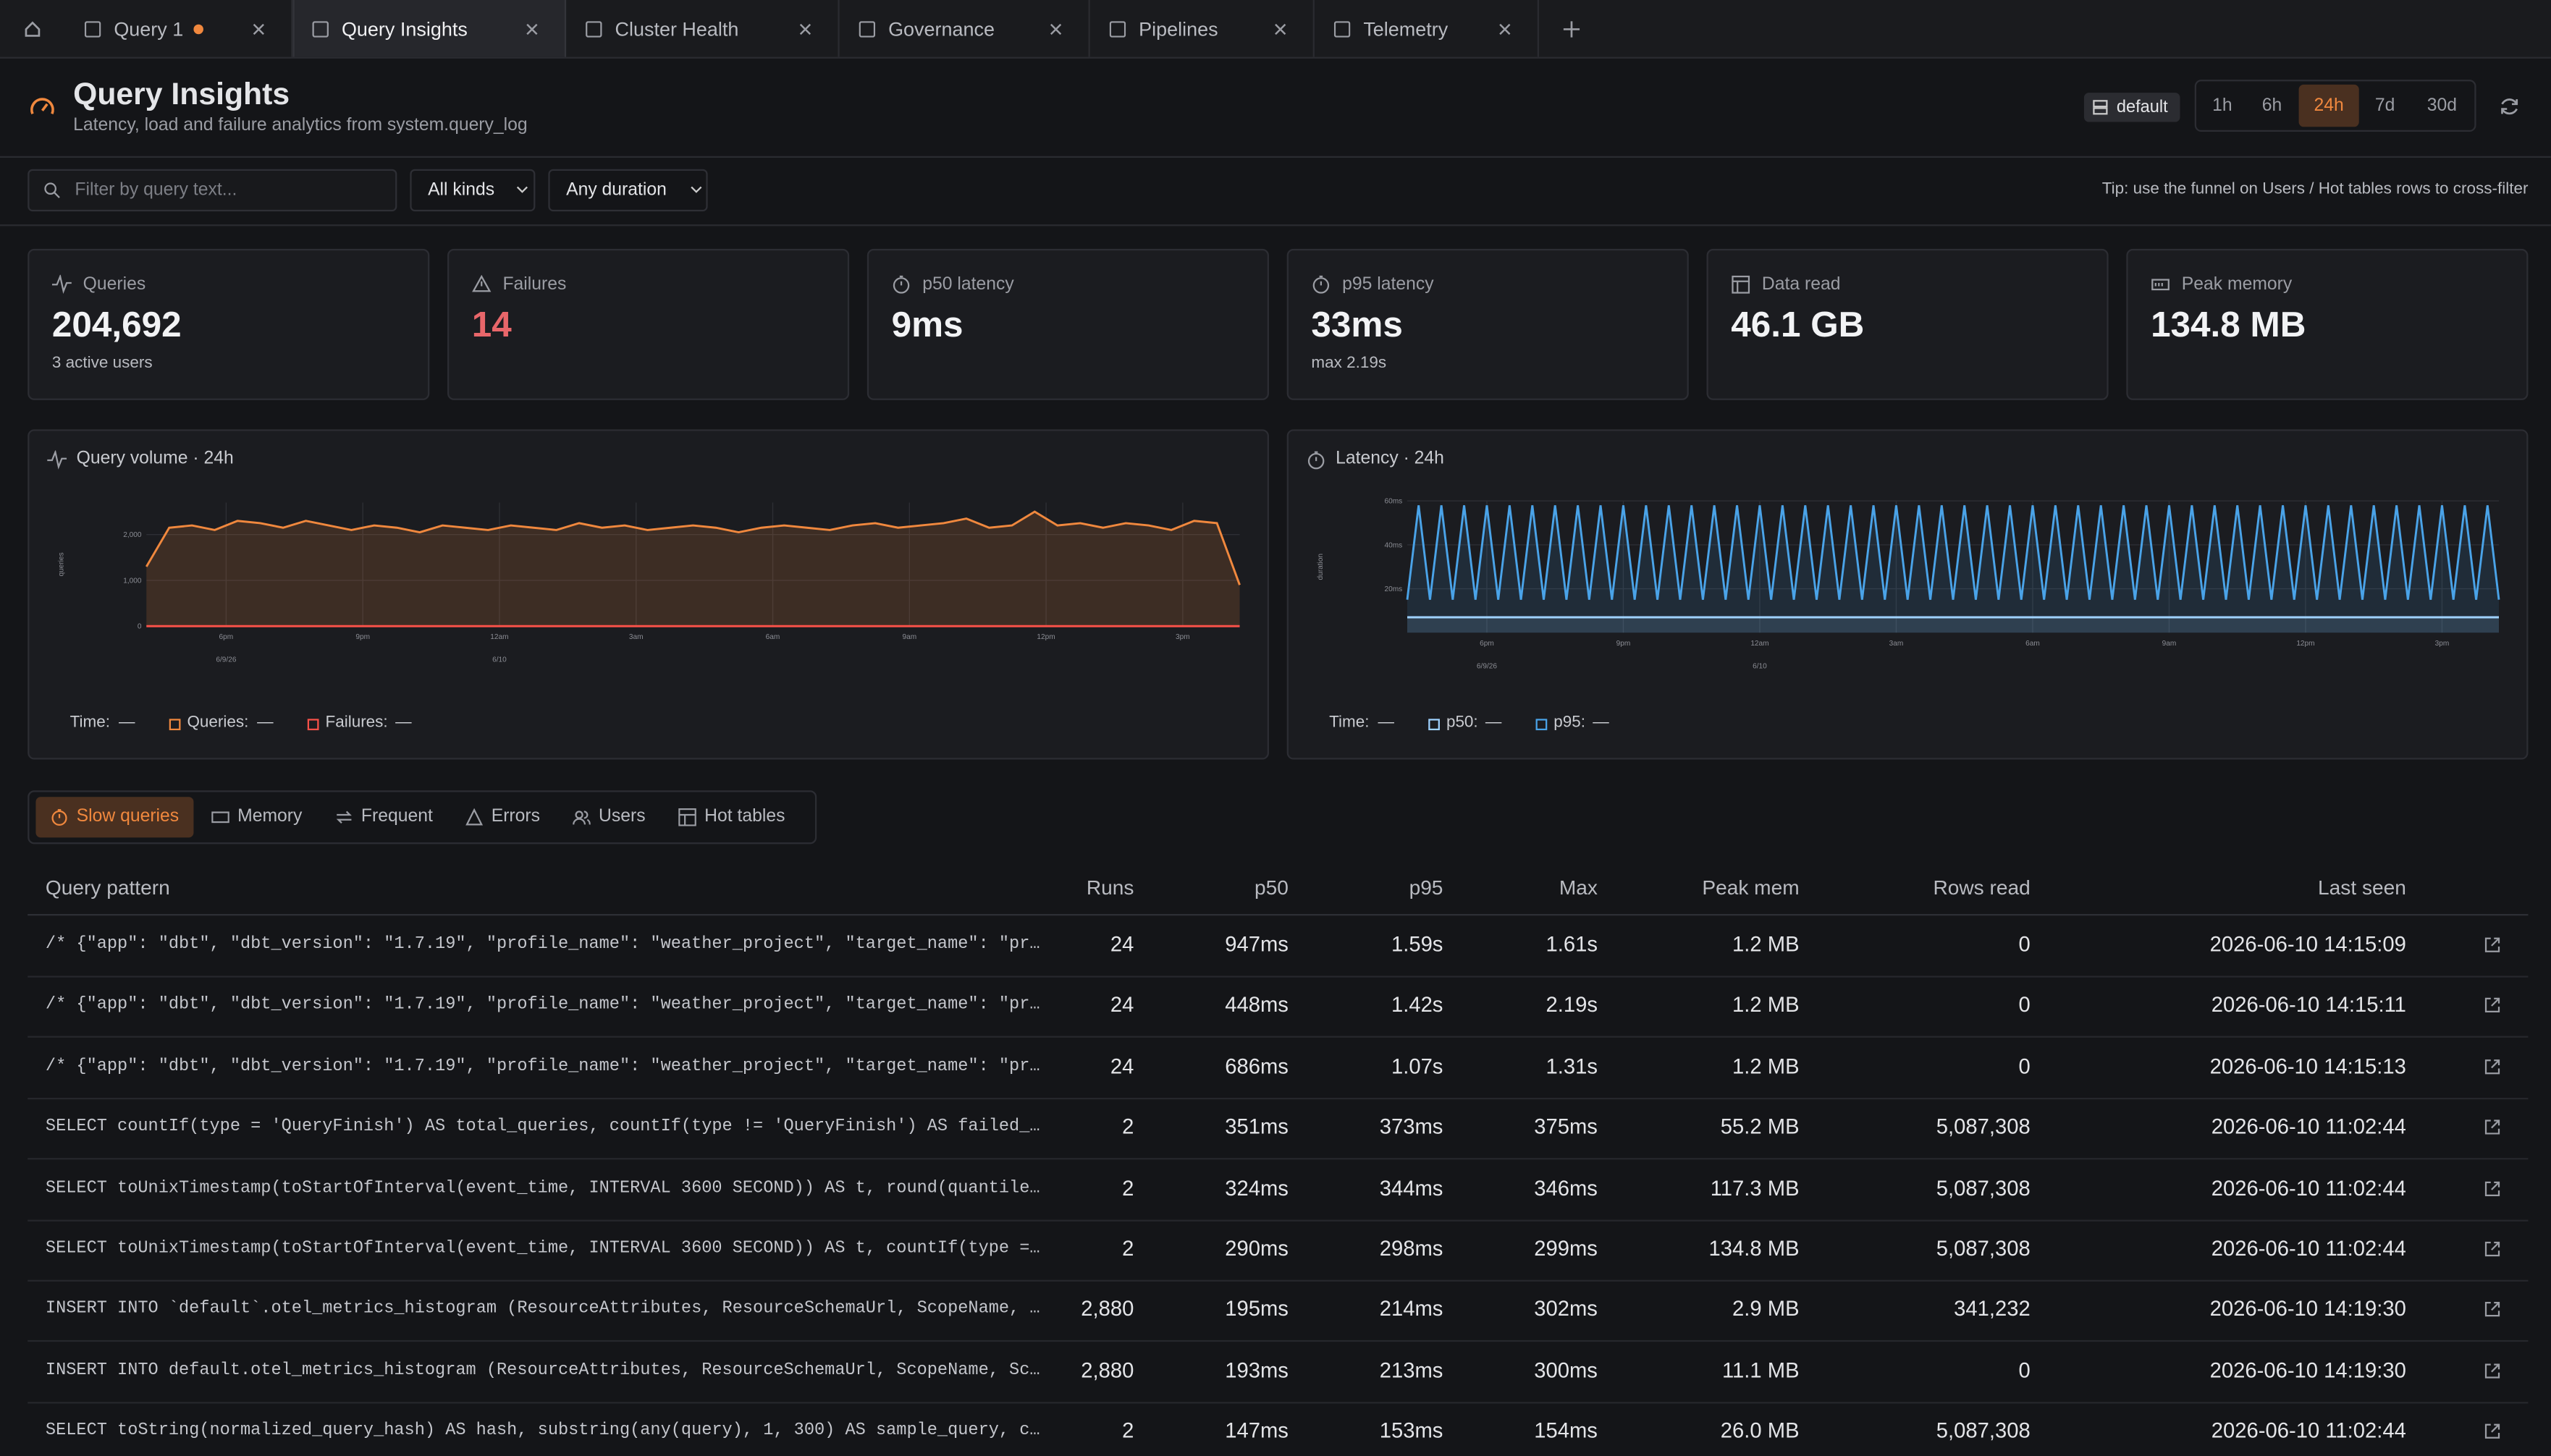 This screenshot has width=2551, height=1456. I want to click on tab-label: Cluster Health, so click(677, 29).